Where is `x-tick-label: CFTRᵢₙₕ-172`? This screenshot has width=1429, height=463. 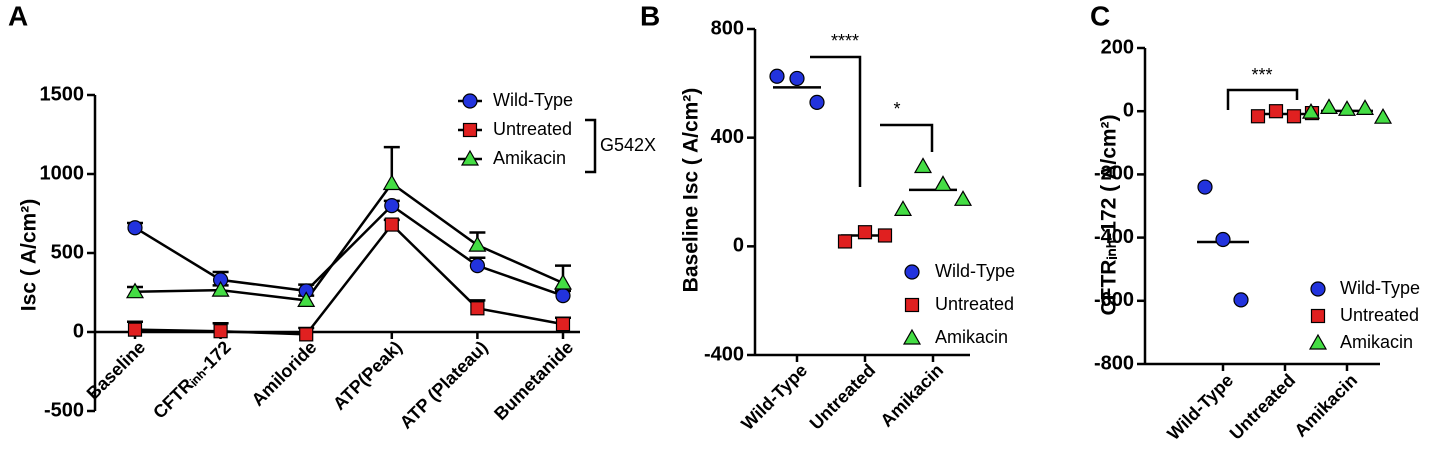 x-tick-label: CFTRᵢₙₕ-172 is located at coordinates (192, 380).